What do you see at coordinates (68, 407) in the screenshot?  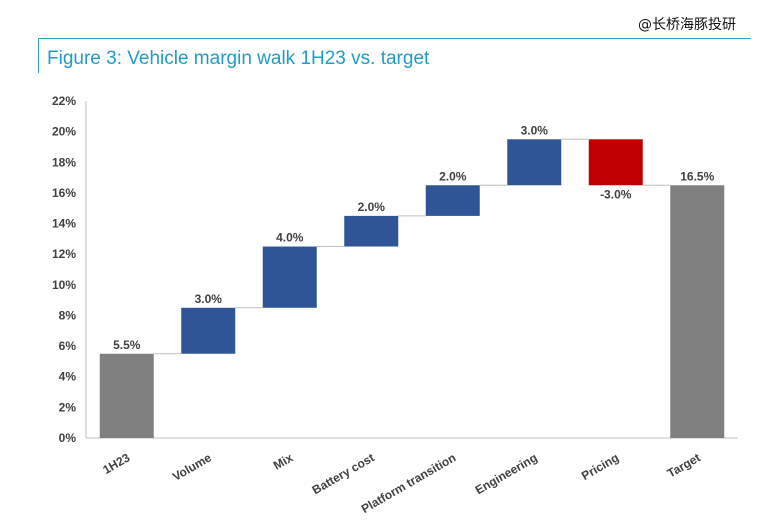 I see `y-tick-label: 2%` at bounding box center [68, 407].